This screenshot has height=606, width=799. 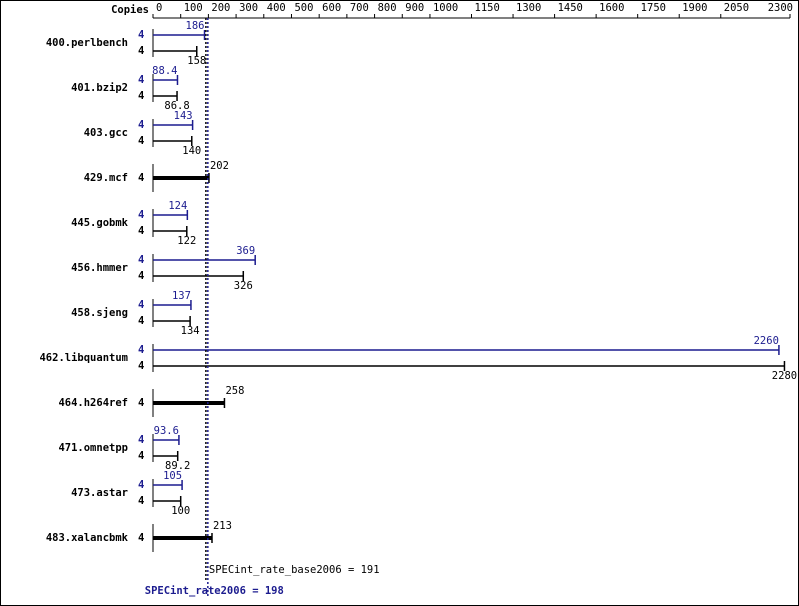 I want to click on x-tick-label: 400, so click(x=276, y=8).